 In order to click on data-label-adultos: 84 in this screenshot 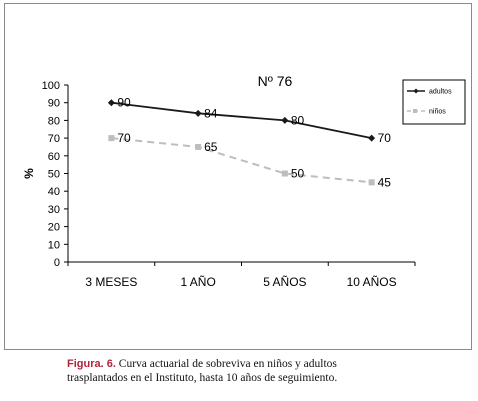, I will do `click(211, 113)`.